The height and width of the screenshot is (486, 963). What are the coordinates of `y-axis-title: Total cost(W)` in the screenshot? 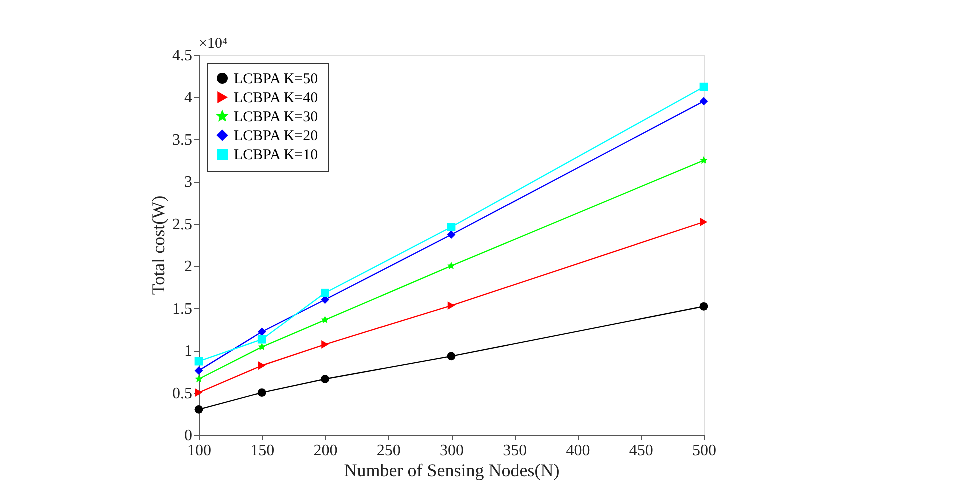 It's located at (158, 246).